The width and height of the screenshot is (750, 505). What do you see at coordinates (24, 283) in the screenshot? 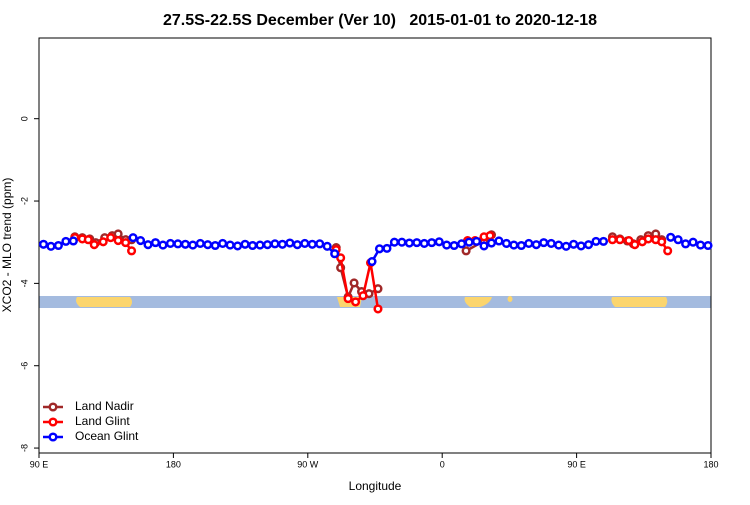
I see `y-tick-label: -4` at bounding box center [24, 283].